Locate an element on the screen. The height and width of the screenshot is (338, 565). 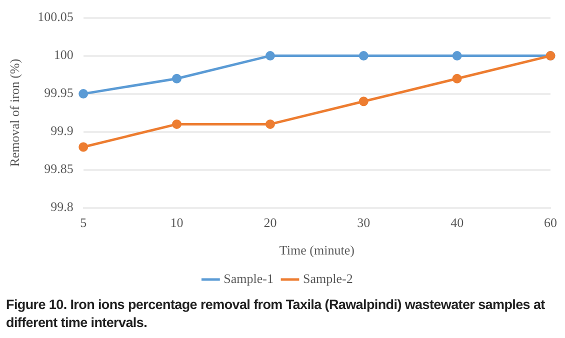
y-tick-label: 99.85 is located at coordinates (59, 168).